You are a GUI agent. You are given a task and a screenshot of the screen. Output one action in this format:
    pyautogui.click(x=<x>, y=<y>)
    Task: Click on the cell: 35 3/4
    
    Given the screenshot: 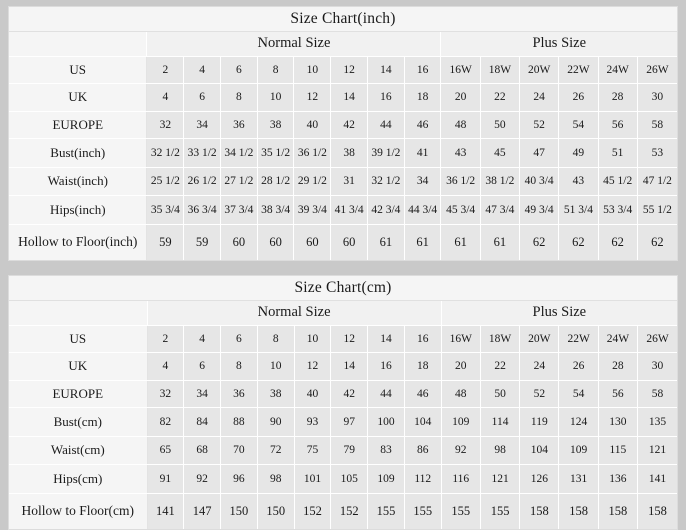 What is the action you would take?
    pyautogui.click(x=165, y=210)
    